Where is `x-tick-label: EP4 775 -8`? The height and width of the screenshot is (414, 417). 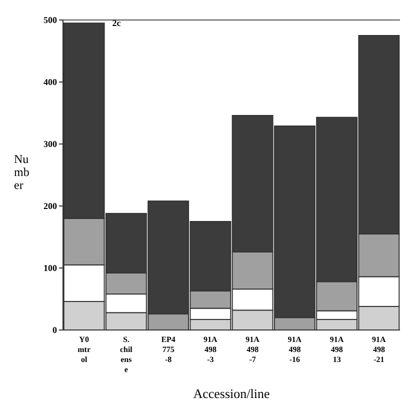
x-tick-label: EP4 775 -8 is located at coordinates (168, 349).